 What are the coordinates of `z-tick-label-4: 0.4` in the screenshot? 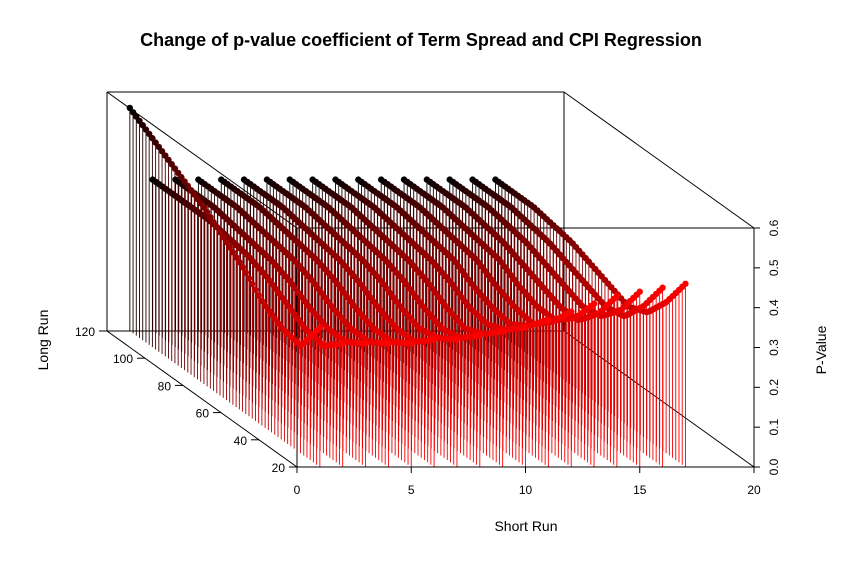 It's located at (774, 307).